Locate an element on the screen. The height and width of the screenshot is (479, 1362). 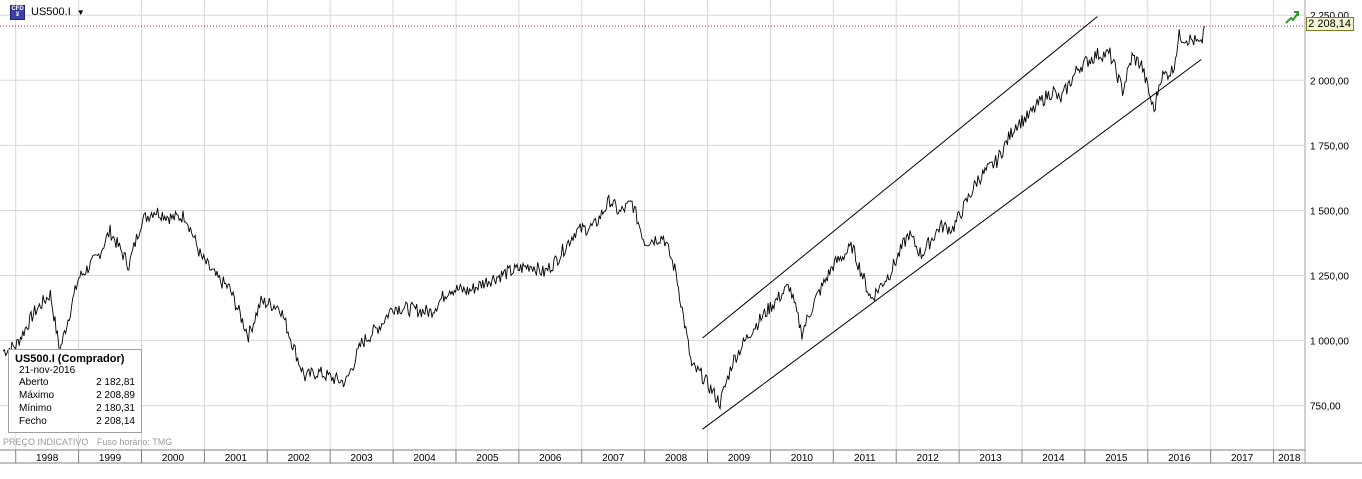
y-tick-label: 1 750,00 is located at coordinates (1329, 146).